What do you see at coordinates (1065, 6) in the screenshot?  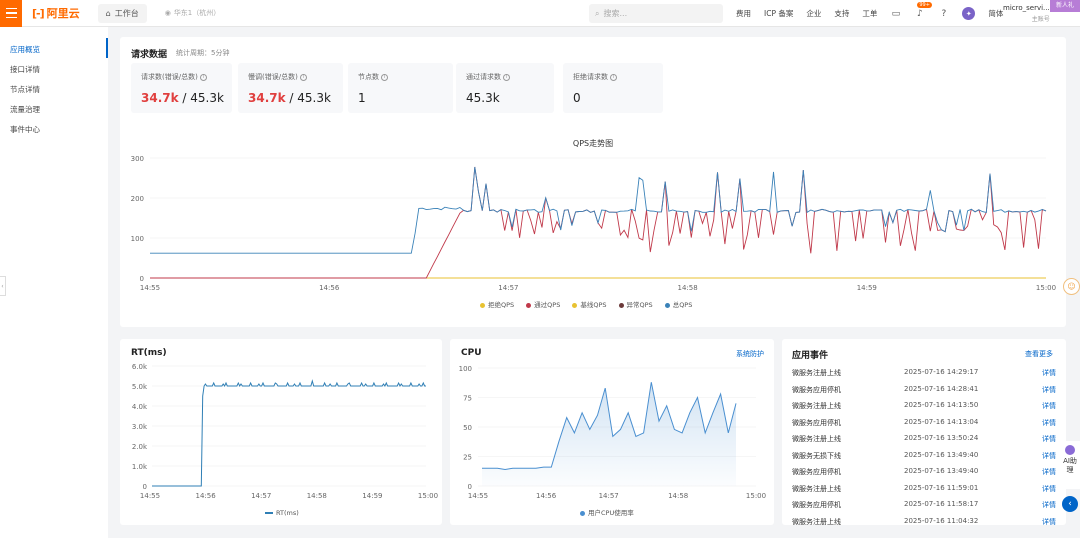 I see `promo-badge: 新人礼` at bounding box center [1065, 6].